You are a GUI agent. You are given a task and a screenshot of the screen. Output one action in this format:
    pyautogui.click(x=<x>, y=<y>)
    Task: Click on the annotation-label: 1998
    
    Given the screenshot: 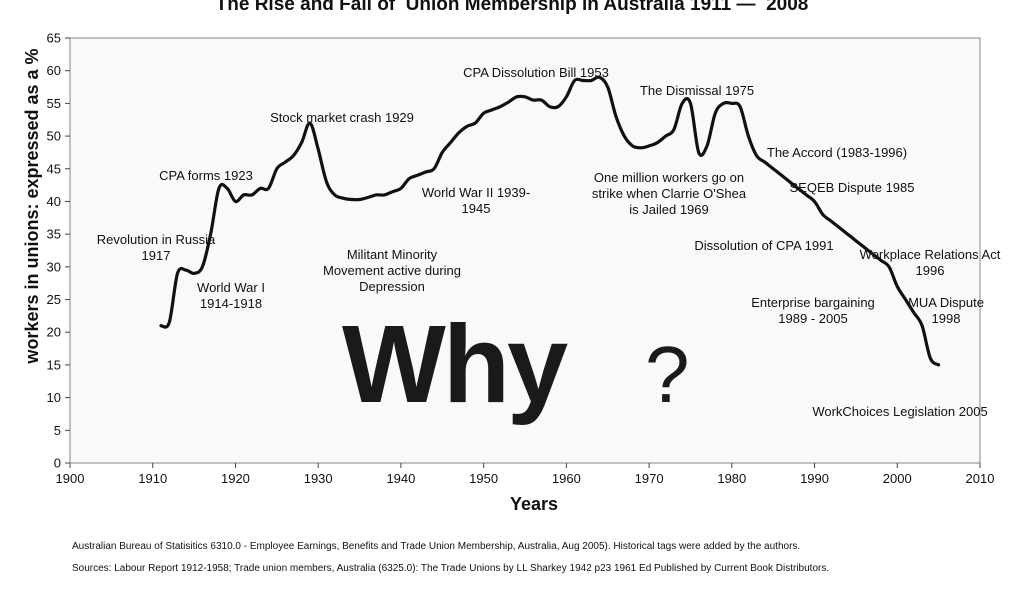 What is the action you would take?
    pyautogui.click(x=946, y=318)
    